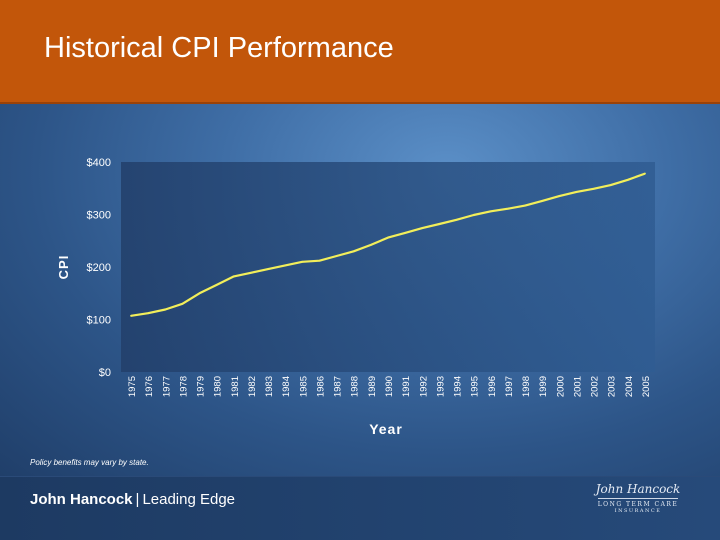  Describe the element at coordinates (560, 386) in the screenshot. I see `x-tick-label: 2000` at that location.